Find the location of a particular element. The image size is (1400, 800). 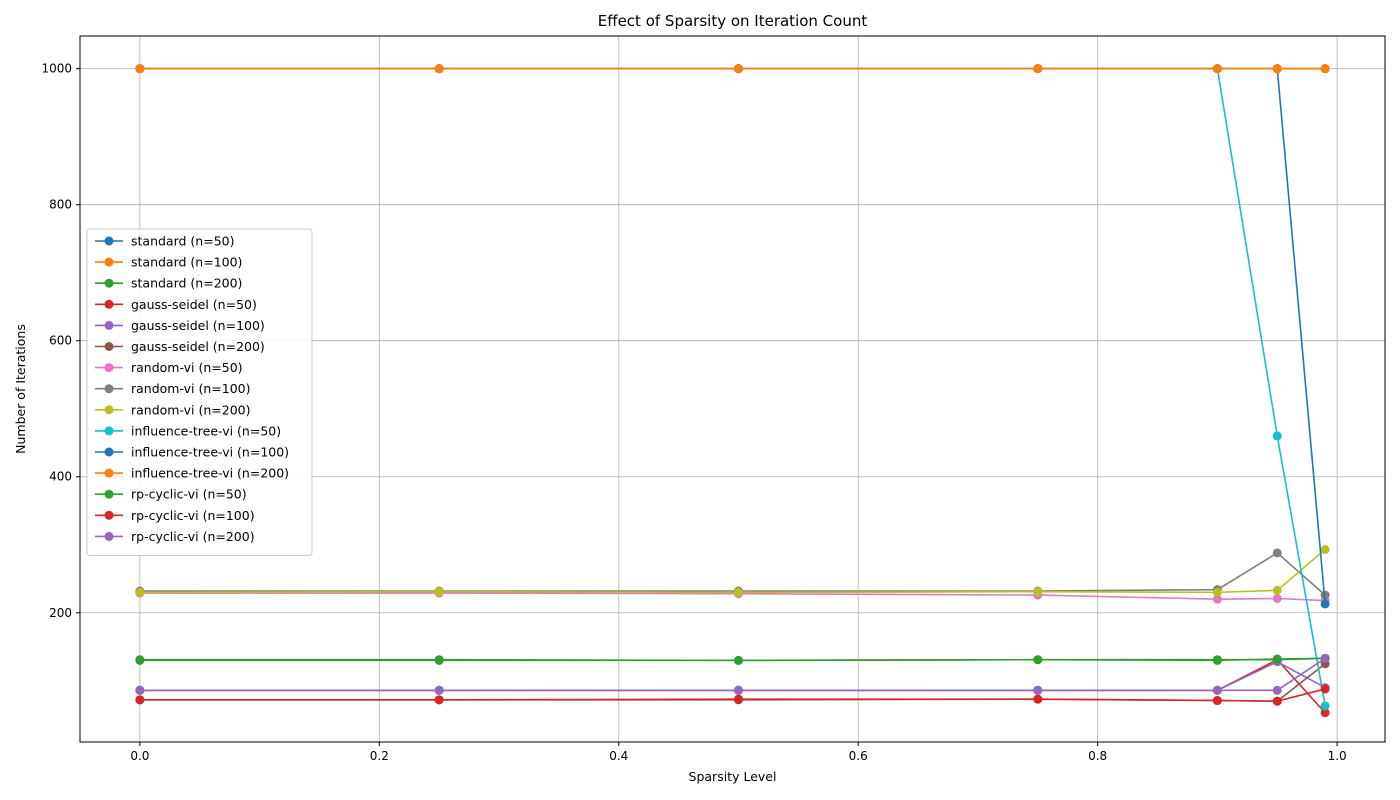

x-tick-label: 1.0 is located at coordinates (1337, 756).